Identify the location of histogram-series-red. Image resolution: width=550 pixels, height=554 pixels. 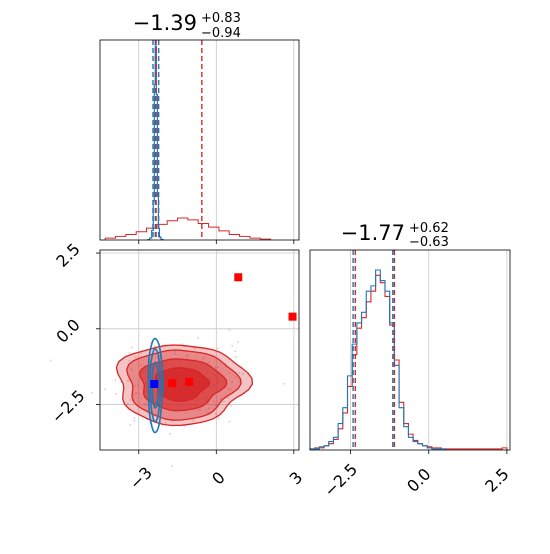
(188, 228).